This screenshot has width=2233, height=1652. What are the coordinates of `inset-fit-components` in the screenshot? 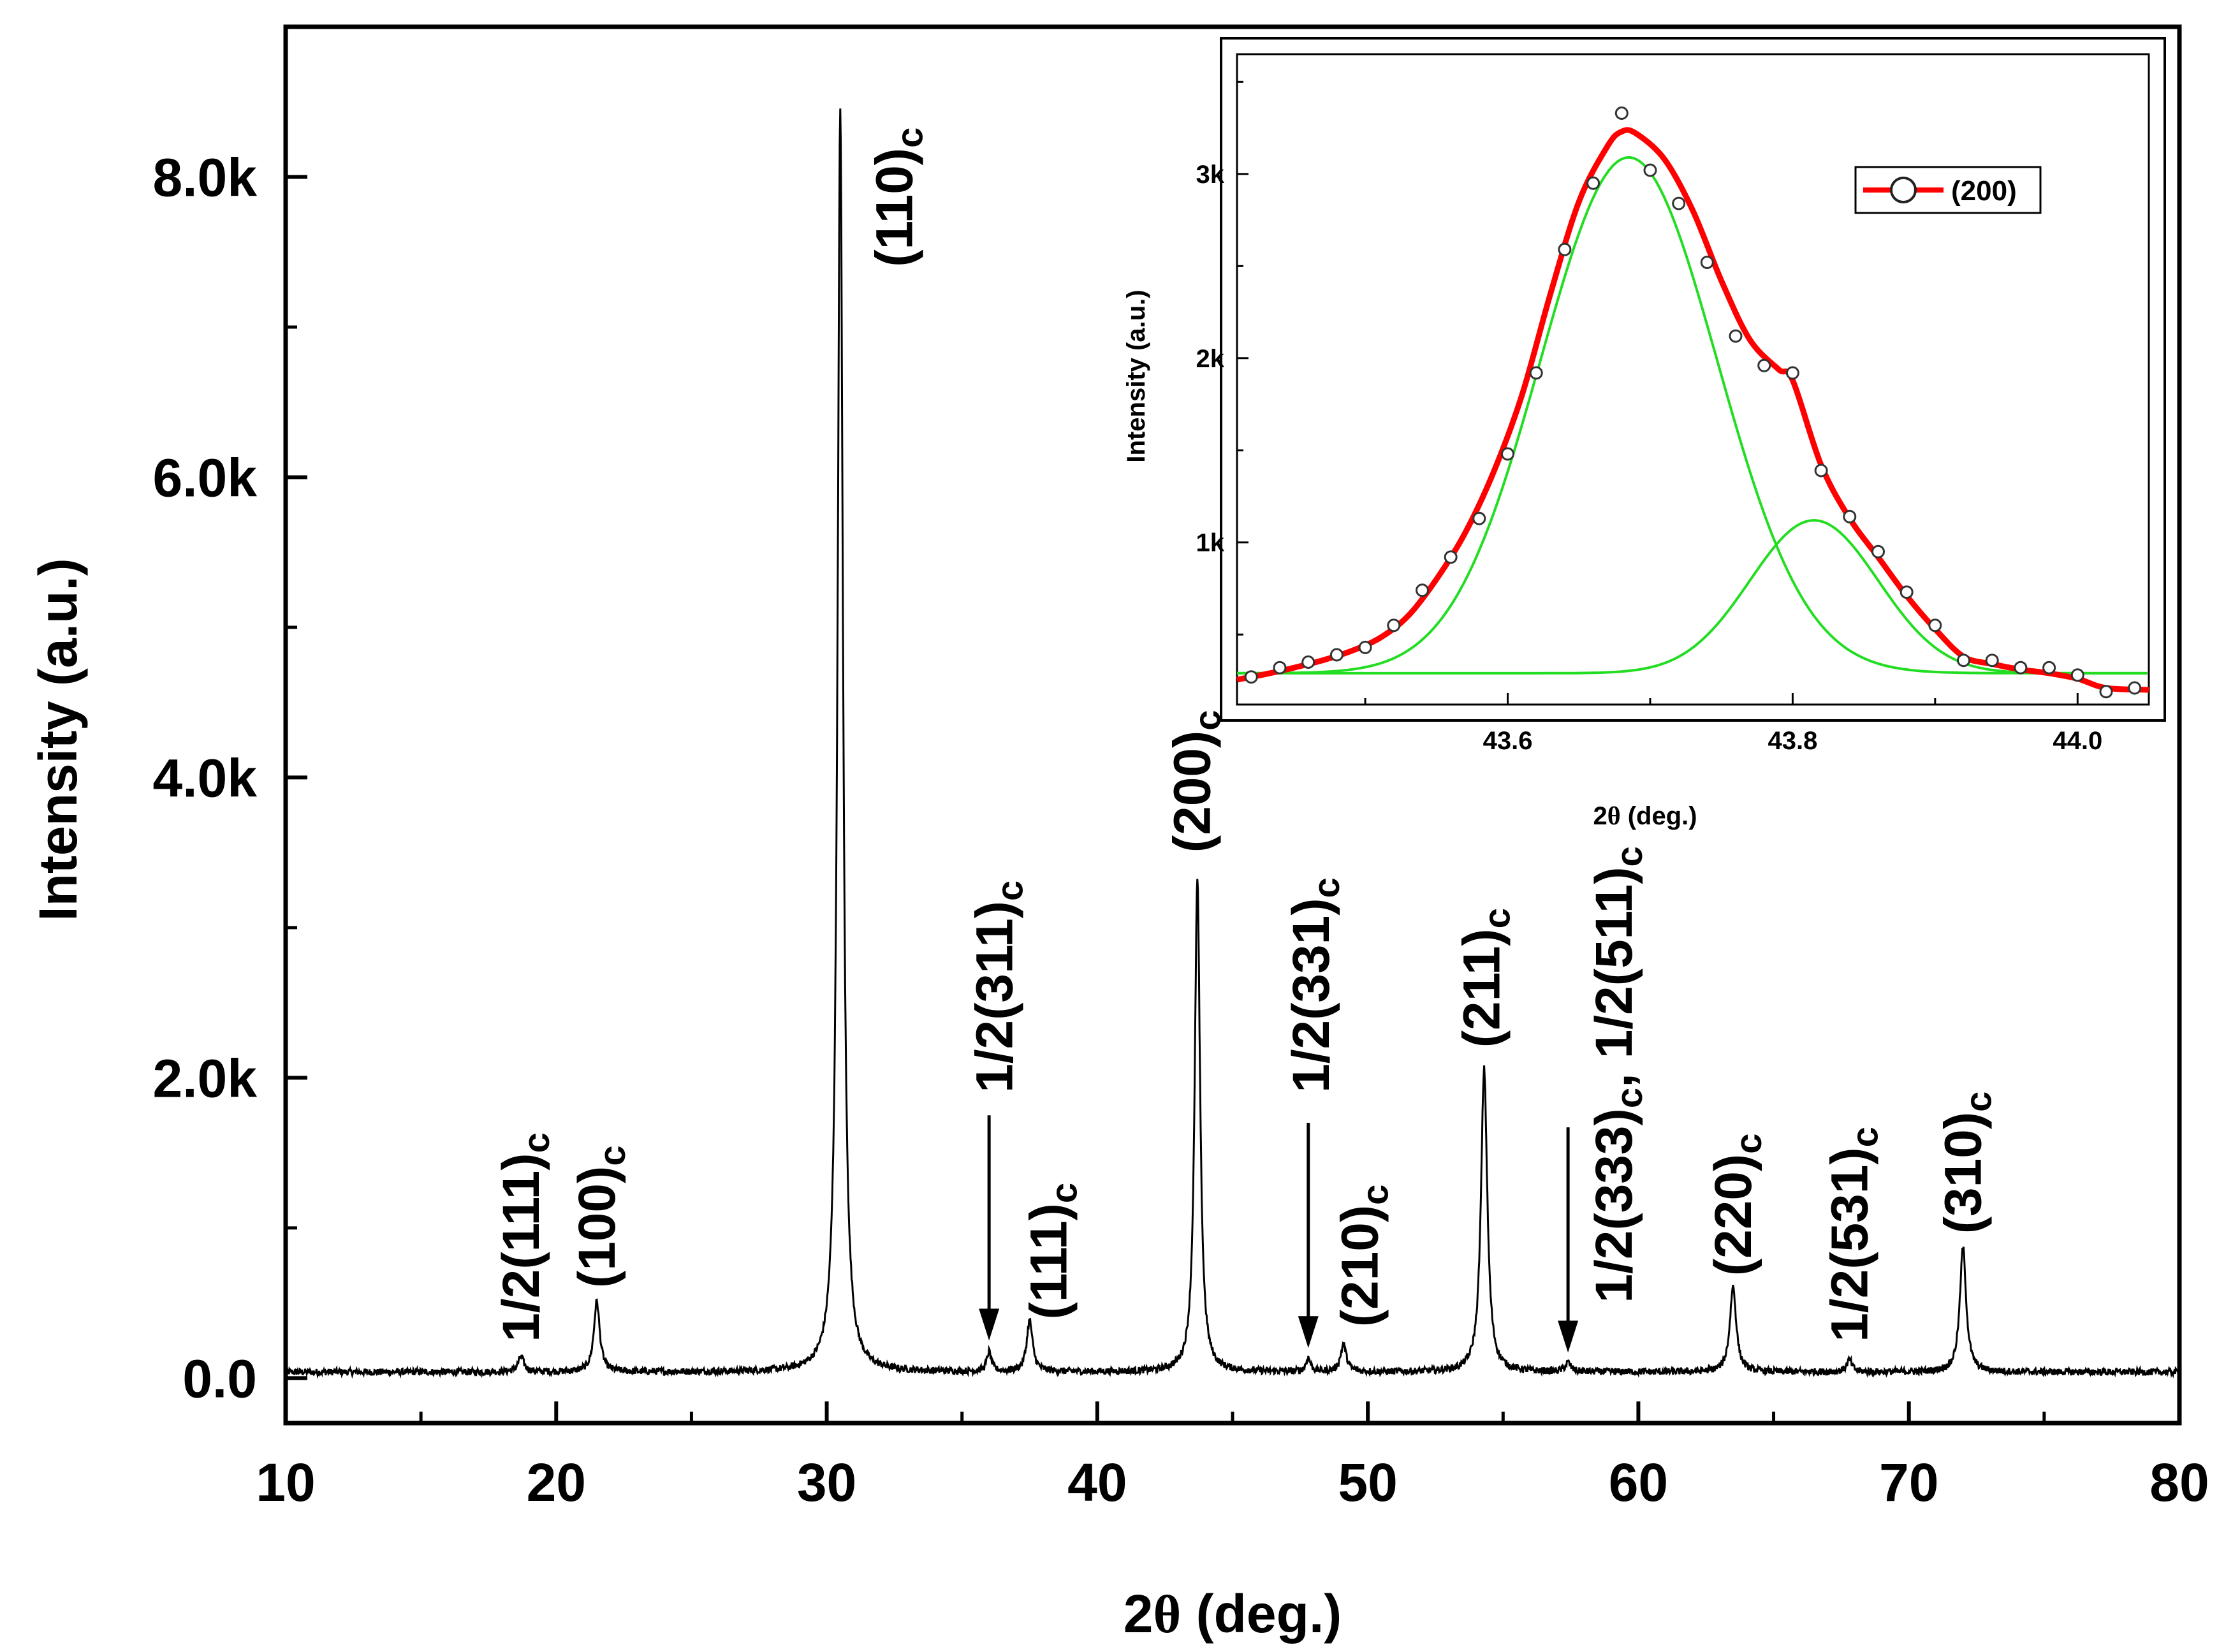 It's located at (1692, 416).